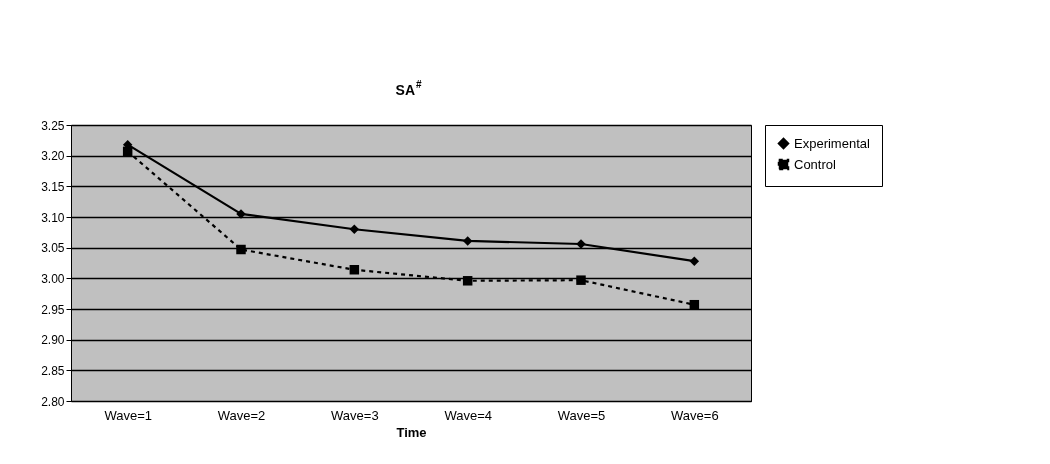 The width and height of the screenshot is (1050, 464). Describe the element at coordinates (53, 370) in the screenshot. I see `y-tick-label: 2.85` at that location.